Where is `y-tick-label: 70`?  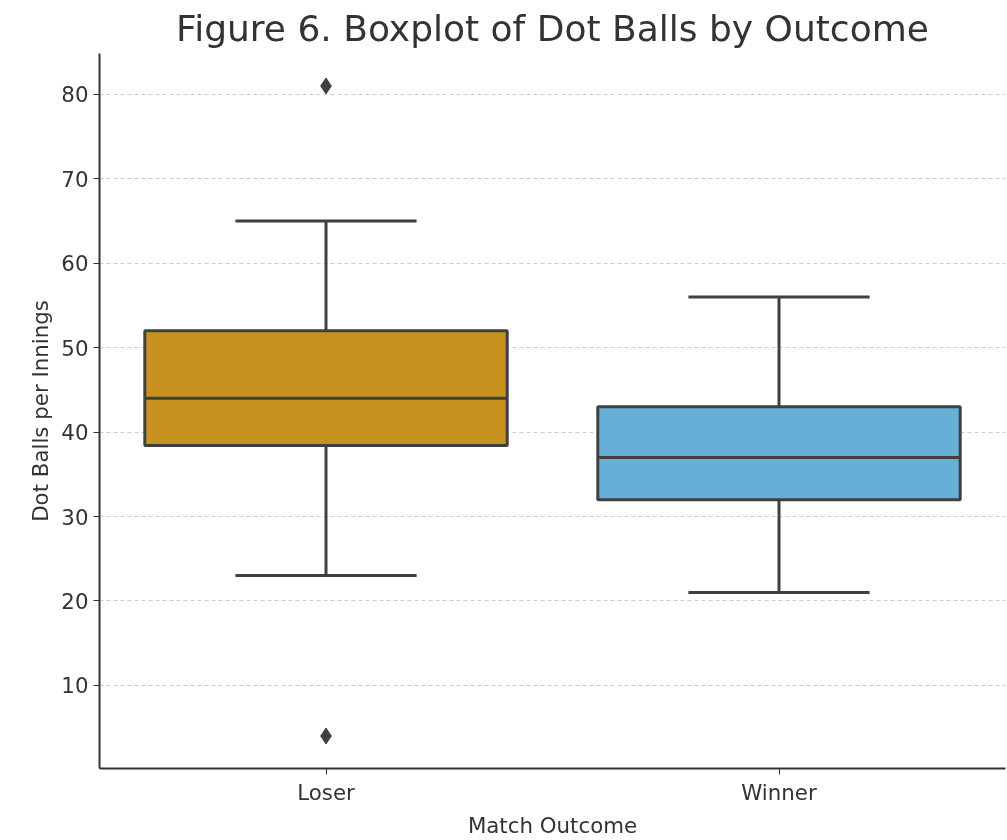
y-tick-label: 70 is located at coordinates (75, 179).